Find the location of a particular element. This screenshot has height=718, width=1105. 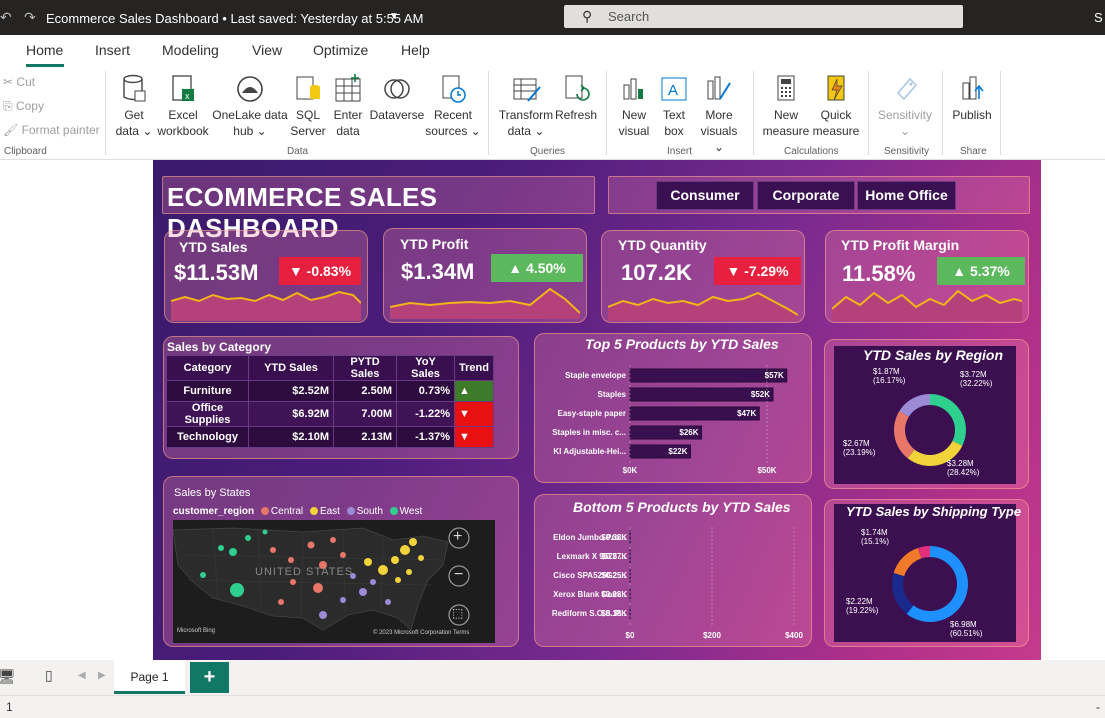

get-data-button: Get data ⌄ is located at coordinates (134, 106).